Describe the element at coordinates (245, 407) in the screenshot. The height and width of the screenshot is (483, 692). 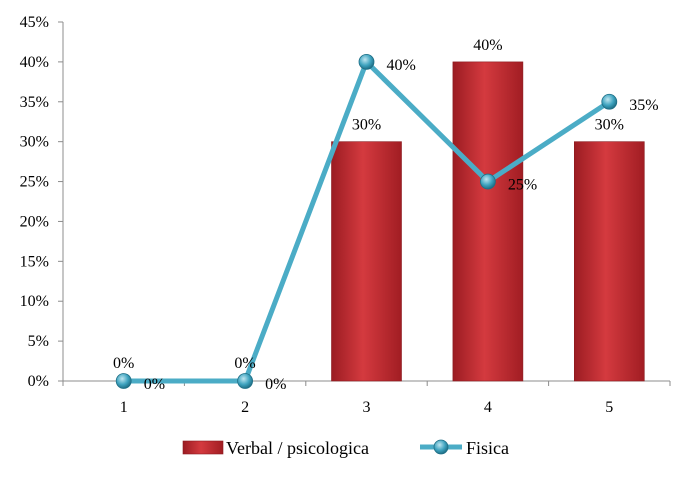
I see `x-tick-label: 2` at that location.